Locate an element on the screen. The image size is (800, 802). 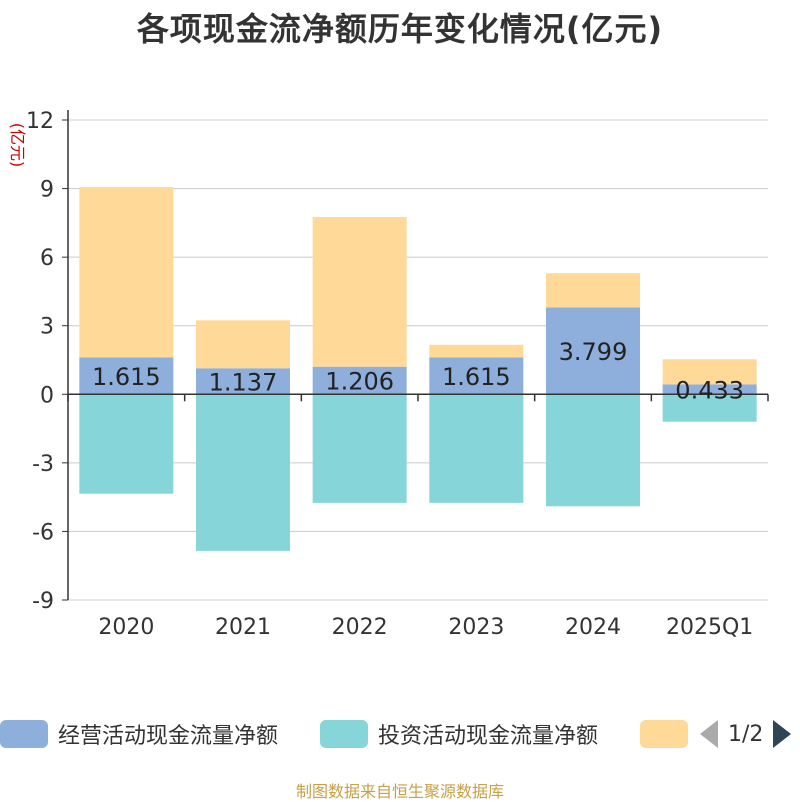
y-axis-label: (亿元) is located at coordinates (17, 145).